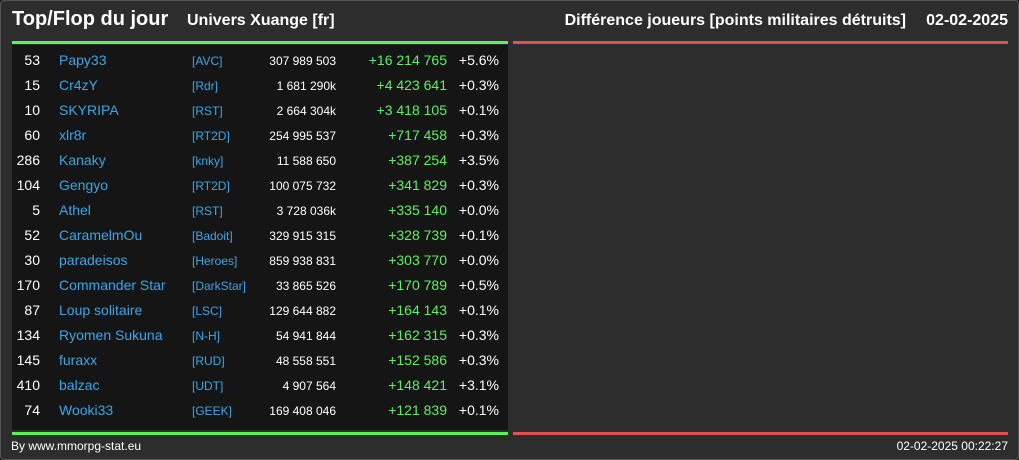 This screenshot has height=460, width=1019. What do you see at coordinates (101, 310) in the screenshot?
I see `player-link: Loup solitaire` at bounding box center [101, 310].